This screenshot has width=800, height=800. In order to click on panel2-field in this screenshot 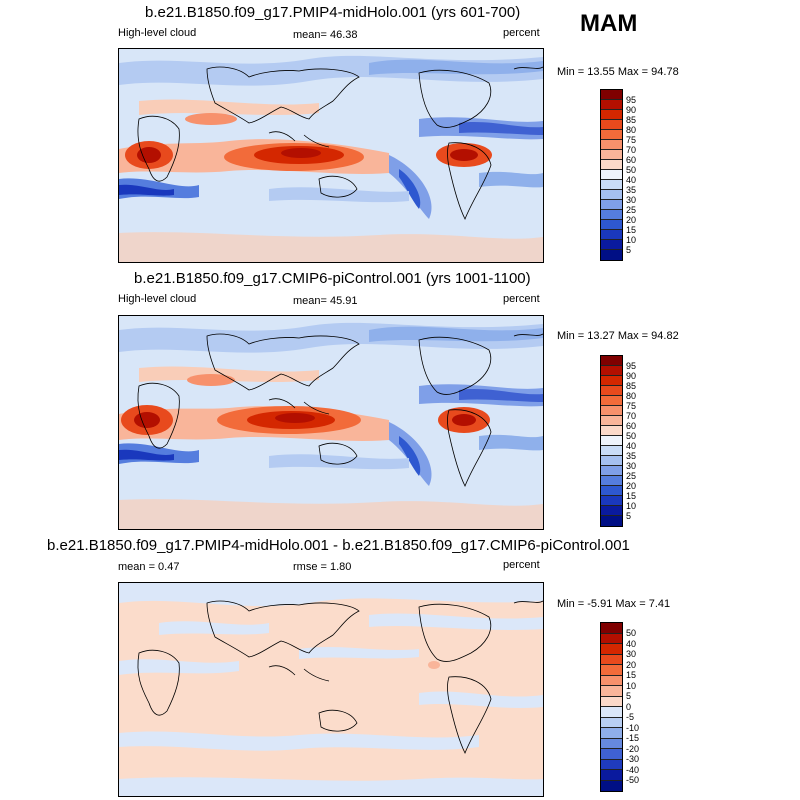, I will do `click(331, 425)`.